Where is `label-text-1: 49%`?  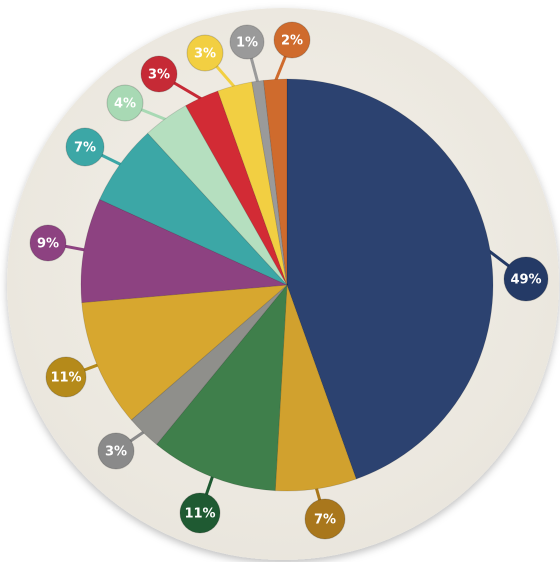
label-text-1: 49% is located at coordinates (525, 280).